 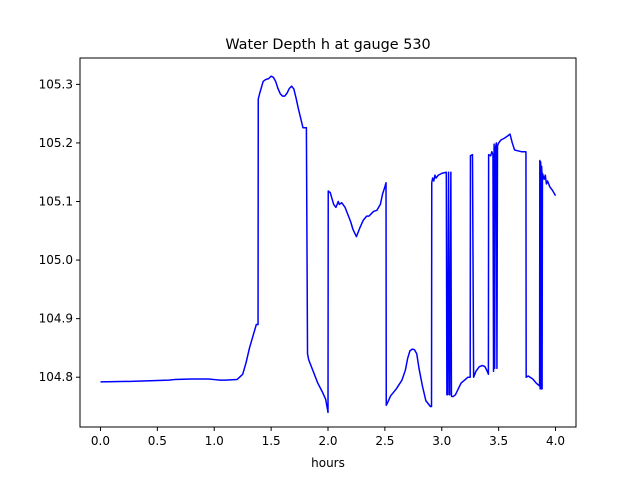 I want to click on x-tick-label: 2.5, so click(x=384, y=441).